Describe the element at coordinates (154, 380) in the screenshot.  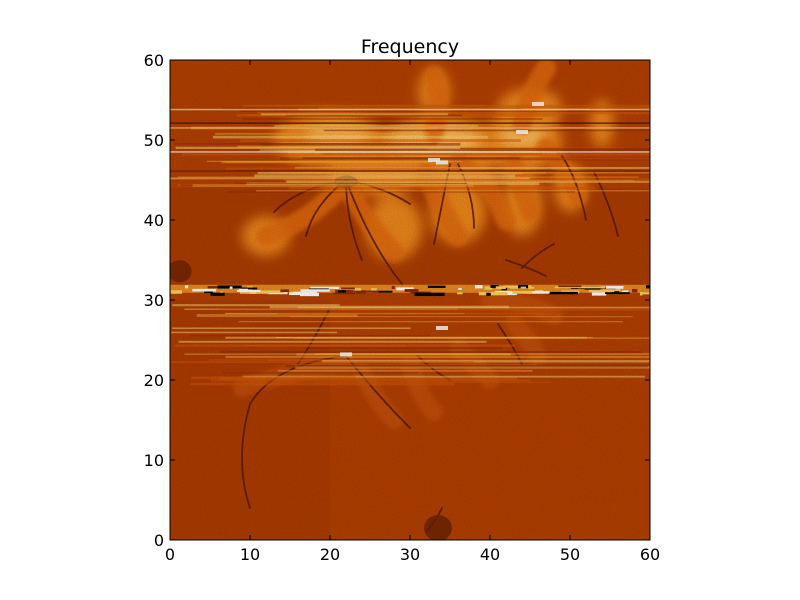
I see `y-tick-label: 20` at that location.